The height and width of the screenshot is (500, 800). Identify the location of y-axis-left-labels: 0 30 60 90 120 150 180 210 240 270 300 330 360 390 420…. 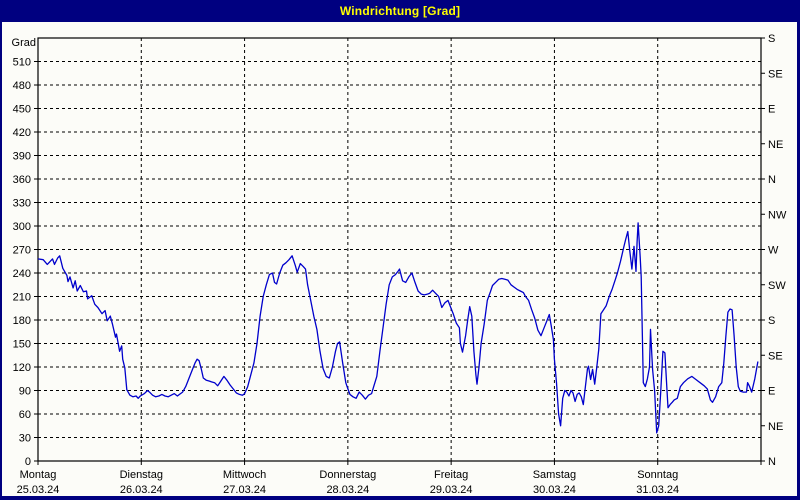
(25, 252).